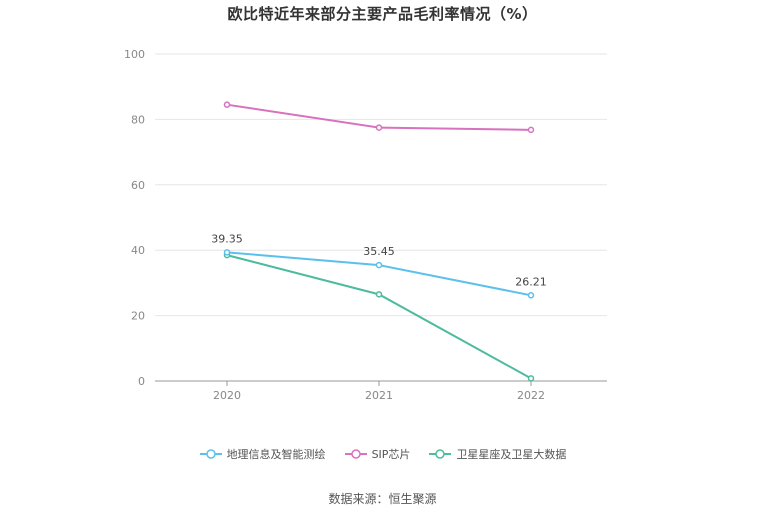  Describe the element at coordinates (511, 454) in the screenshot. I see `legend-label: 卫星星座及卫星大数据` at that location.